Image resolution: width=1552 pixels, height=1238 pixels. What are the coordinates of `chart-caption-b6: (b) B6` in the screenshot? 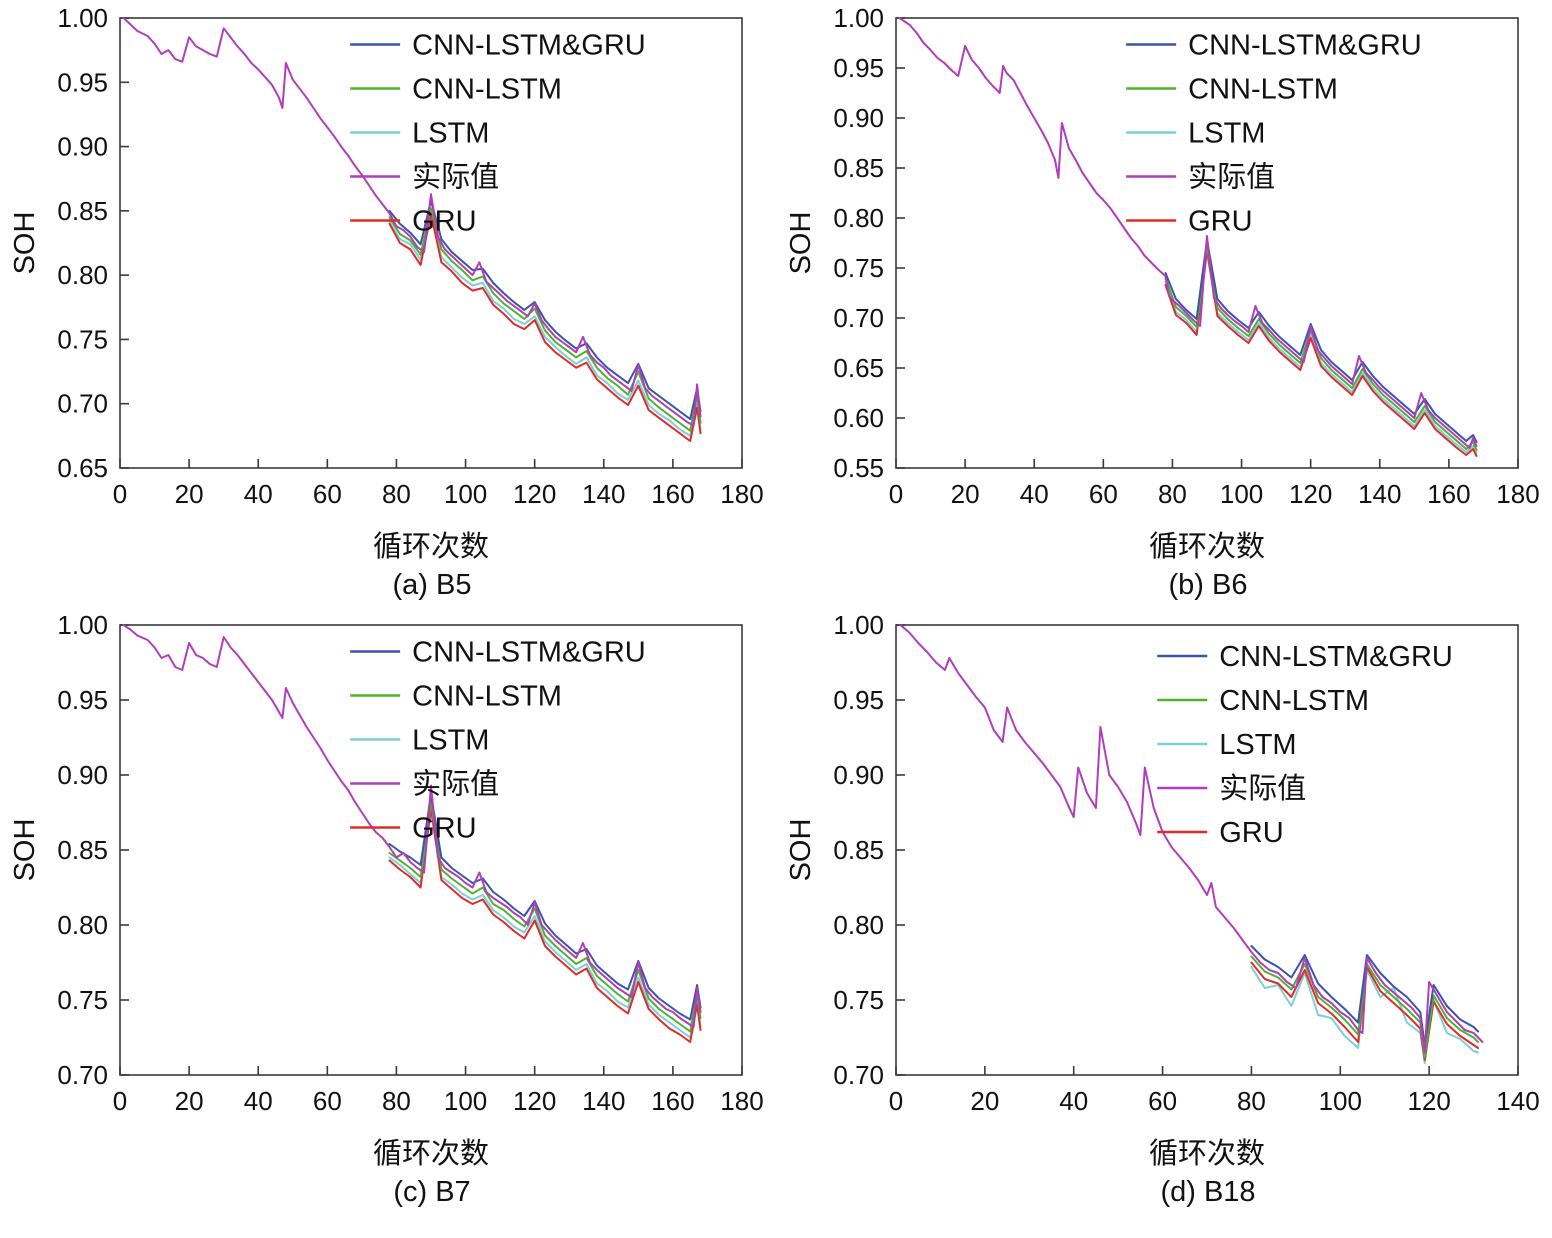 It's located at (1208, 585).